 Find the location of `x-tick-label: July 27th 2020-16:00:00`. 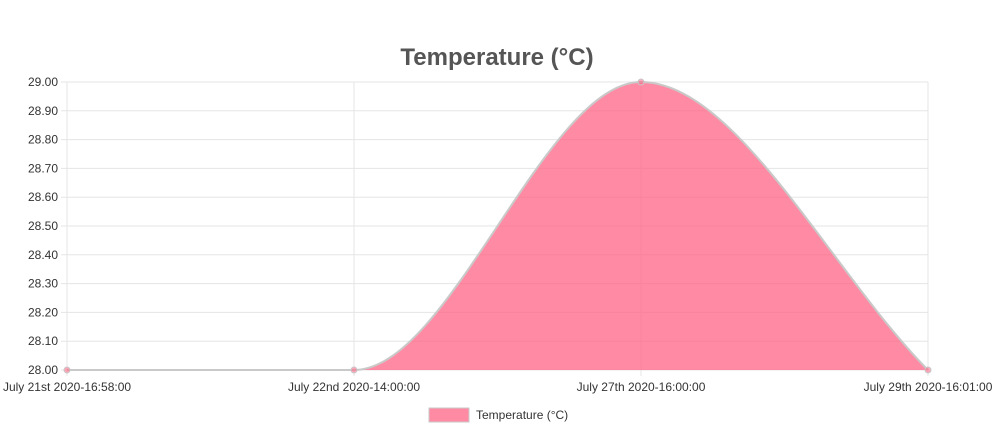

x-tick-label: July 27th 2020-16:00:00 is located at coordinates (641, 387).